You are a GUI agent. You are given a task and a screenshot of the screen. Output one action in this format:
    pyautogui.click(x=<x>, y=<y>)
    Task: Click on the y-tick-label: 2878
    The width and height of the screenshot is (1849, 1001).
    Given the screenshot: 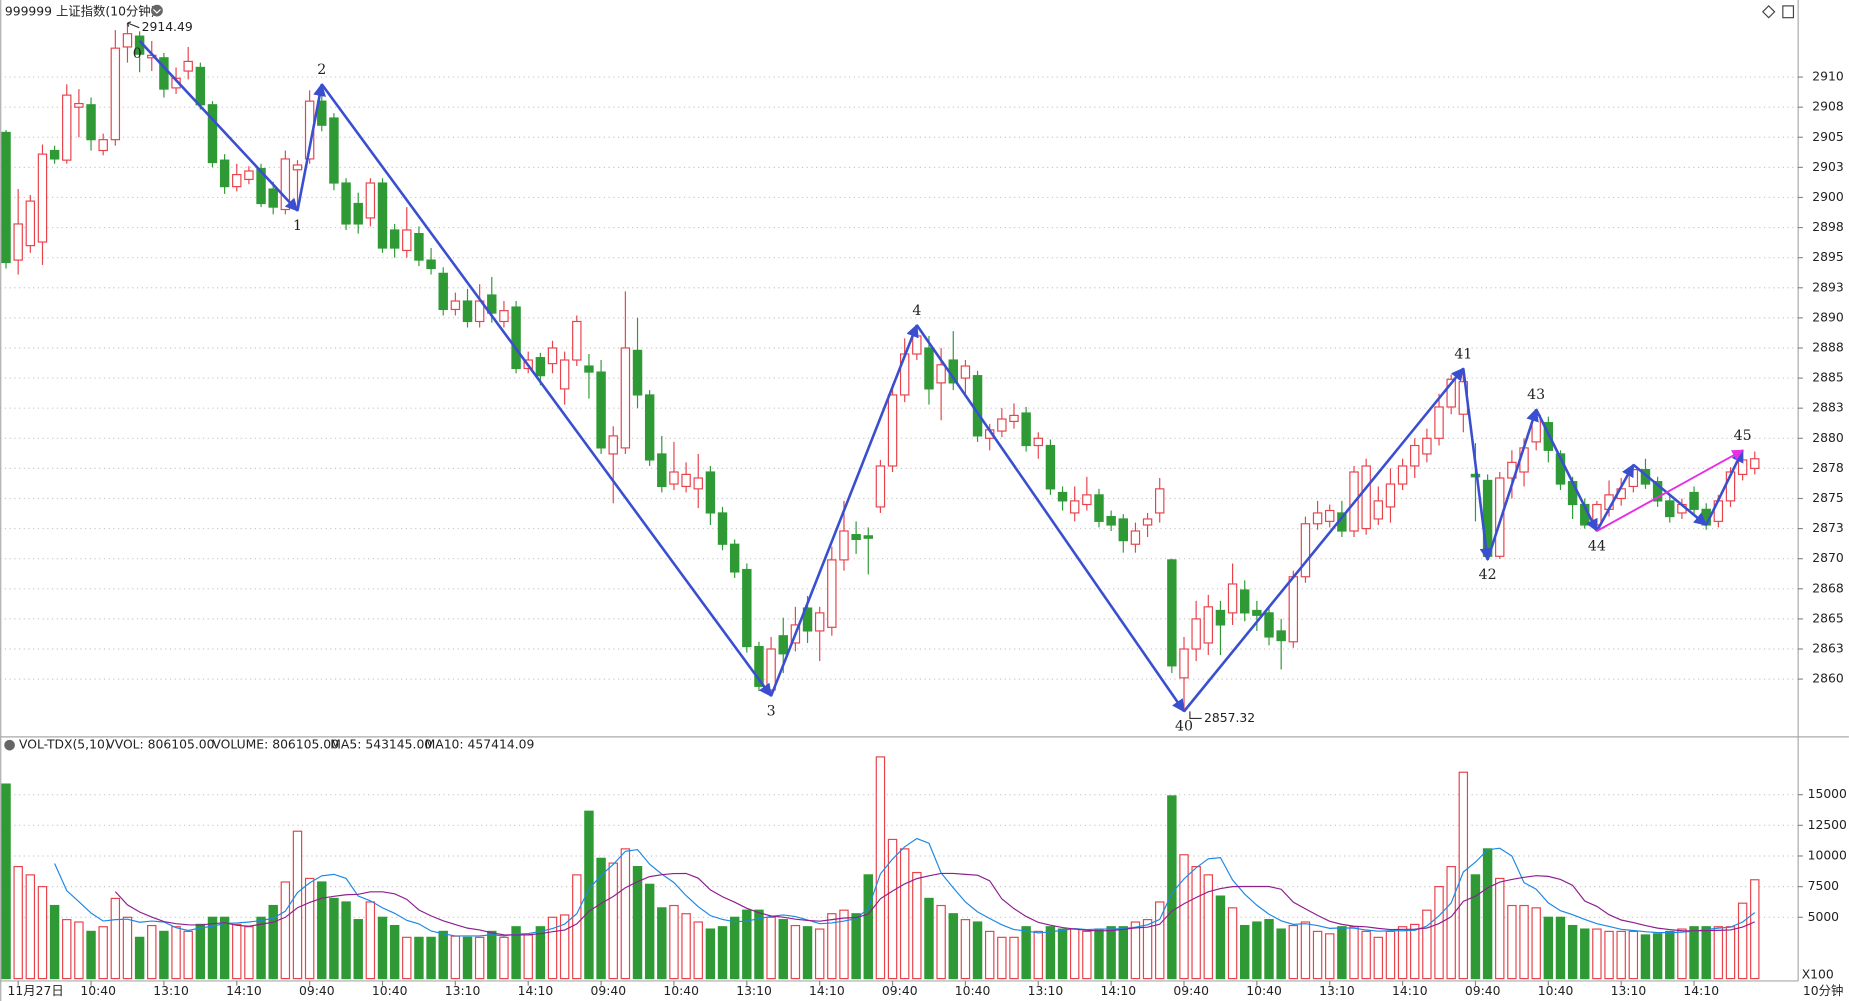 What is the action you would take?
    pyautogui.click(x=1828, y=468)
    